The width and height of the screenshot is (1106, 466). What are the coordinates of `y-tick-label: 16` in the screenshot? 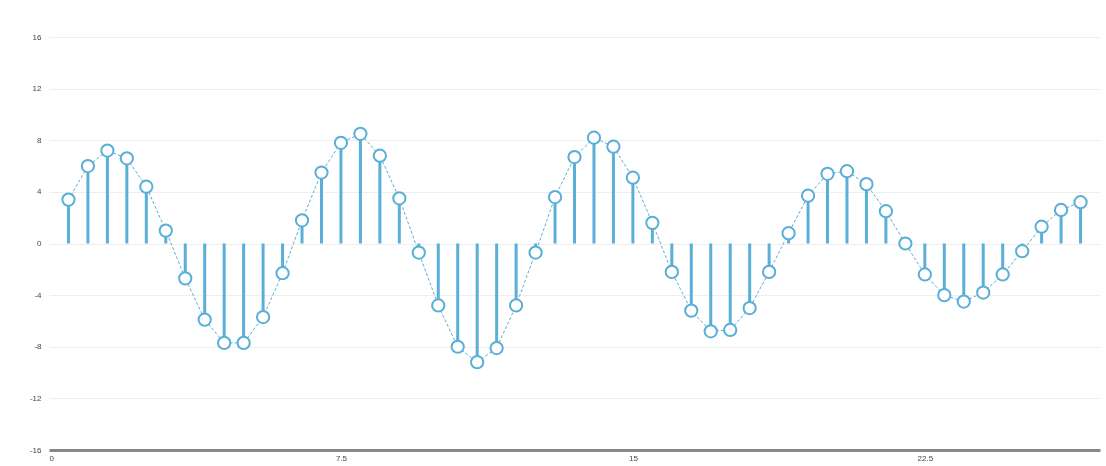 It's located at (37, 37).